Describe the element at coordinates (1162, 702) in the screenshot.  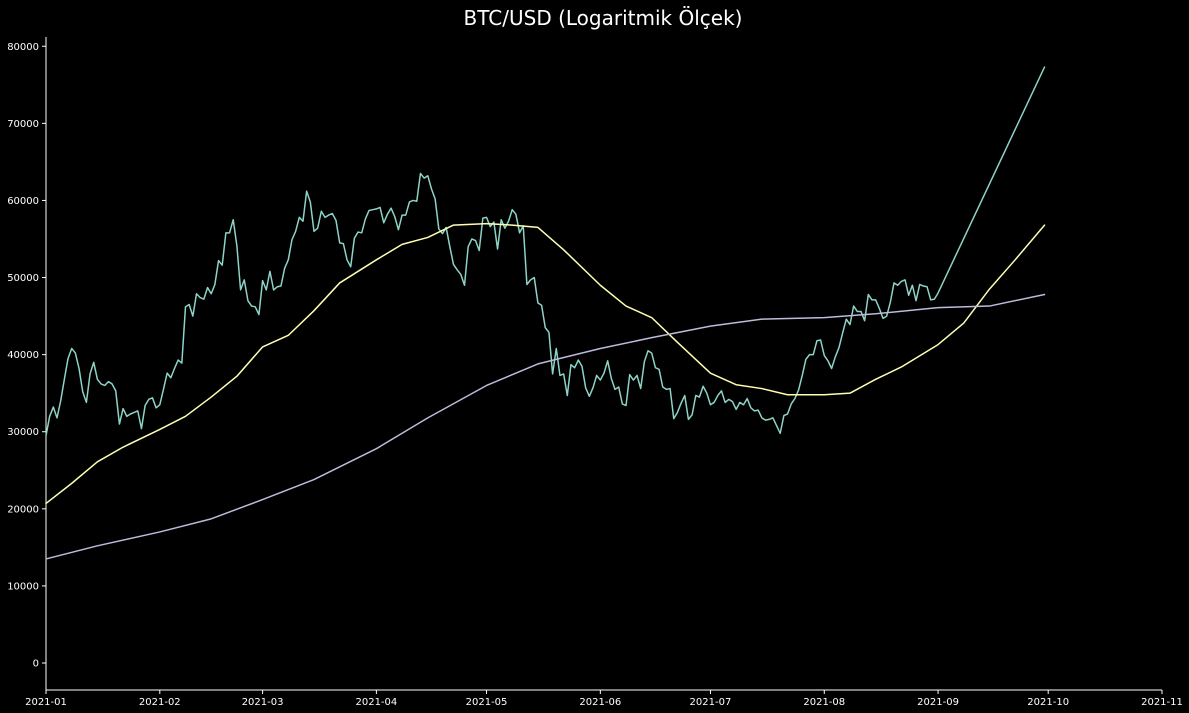
I see `x-tick-label: 2021-11` at that location.